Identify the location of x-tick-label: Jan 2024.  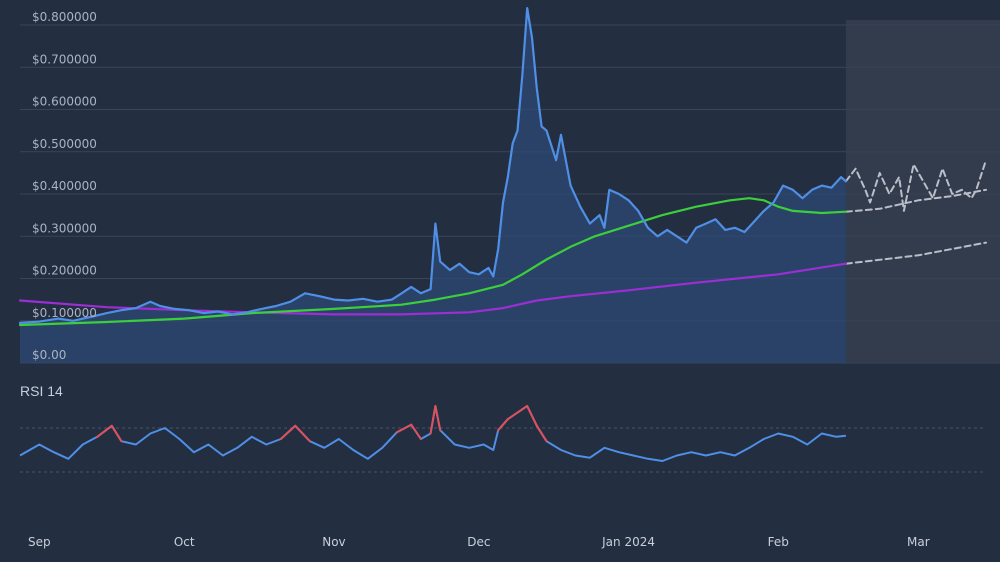
(628, 542).